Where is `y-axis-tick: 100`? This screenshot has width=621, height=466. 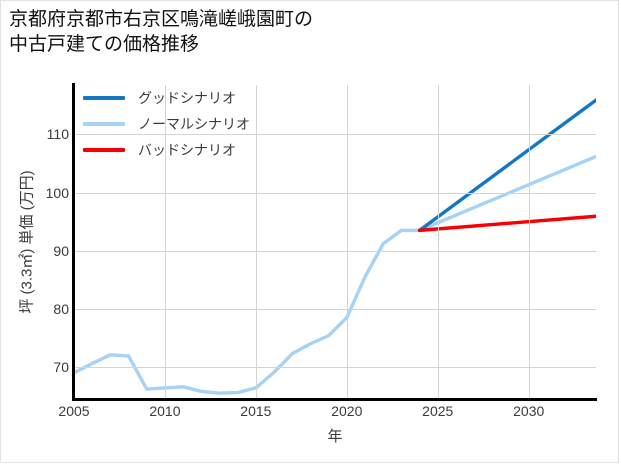
y-axis-tick: 100 is located at coordinates (57, 192).